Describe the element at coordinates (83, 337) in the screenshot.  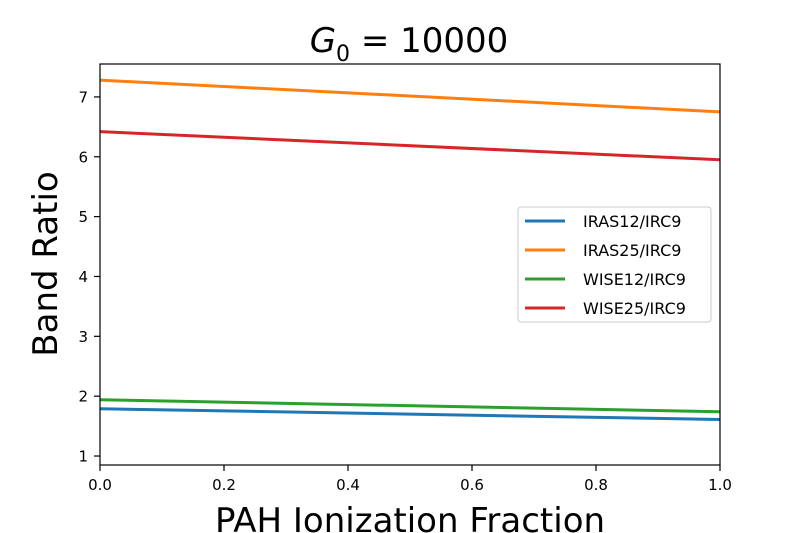
I see `y-tick-label: 3` at that location.